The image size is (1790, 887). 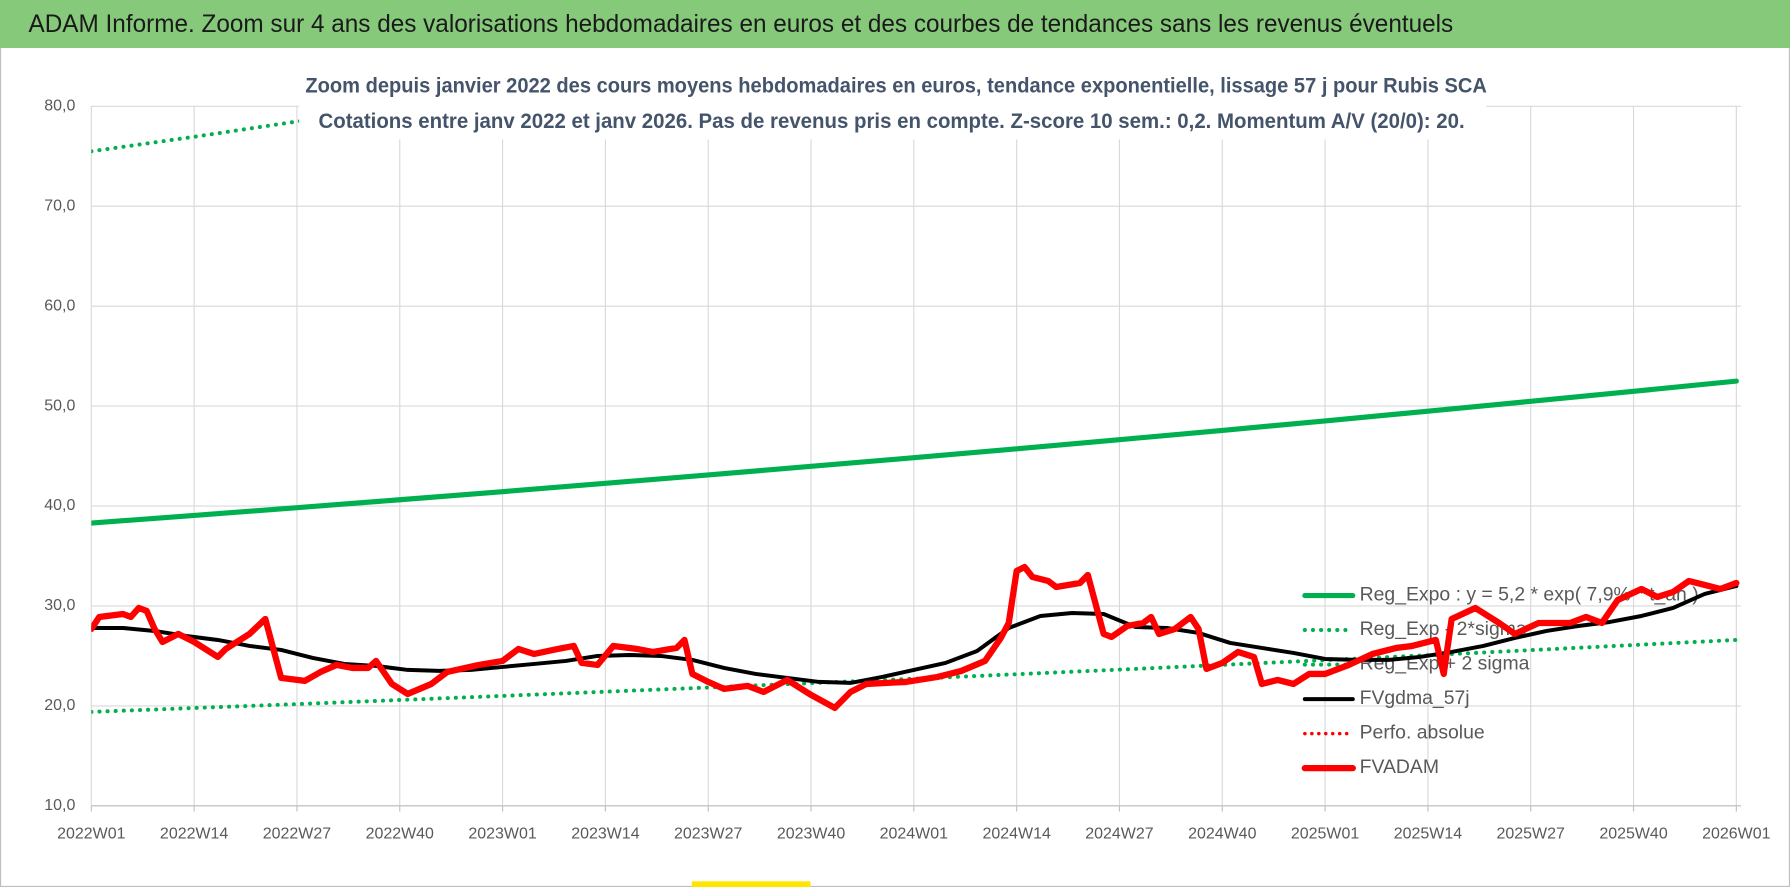 I want to click on y-tick-label: 60,0, so click(x=59, y=305).